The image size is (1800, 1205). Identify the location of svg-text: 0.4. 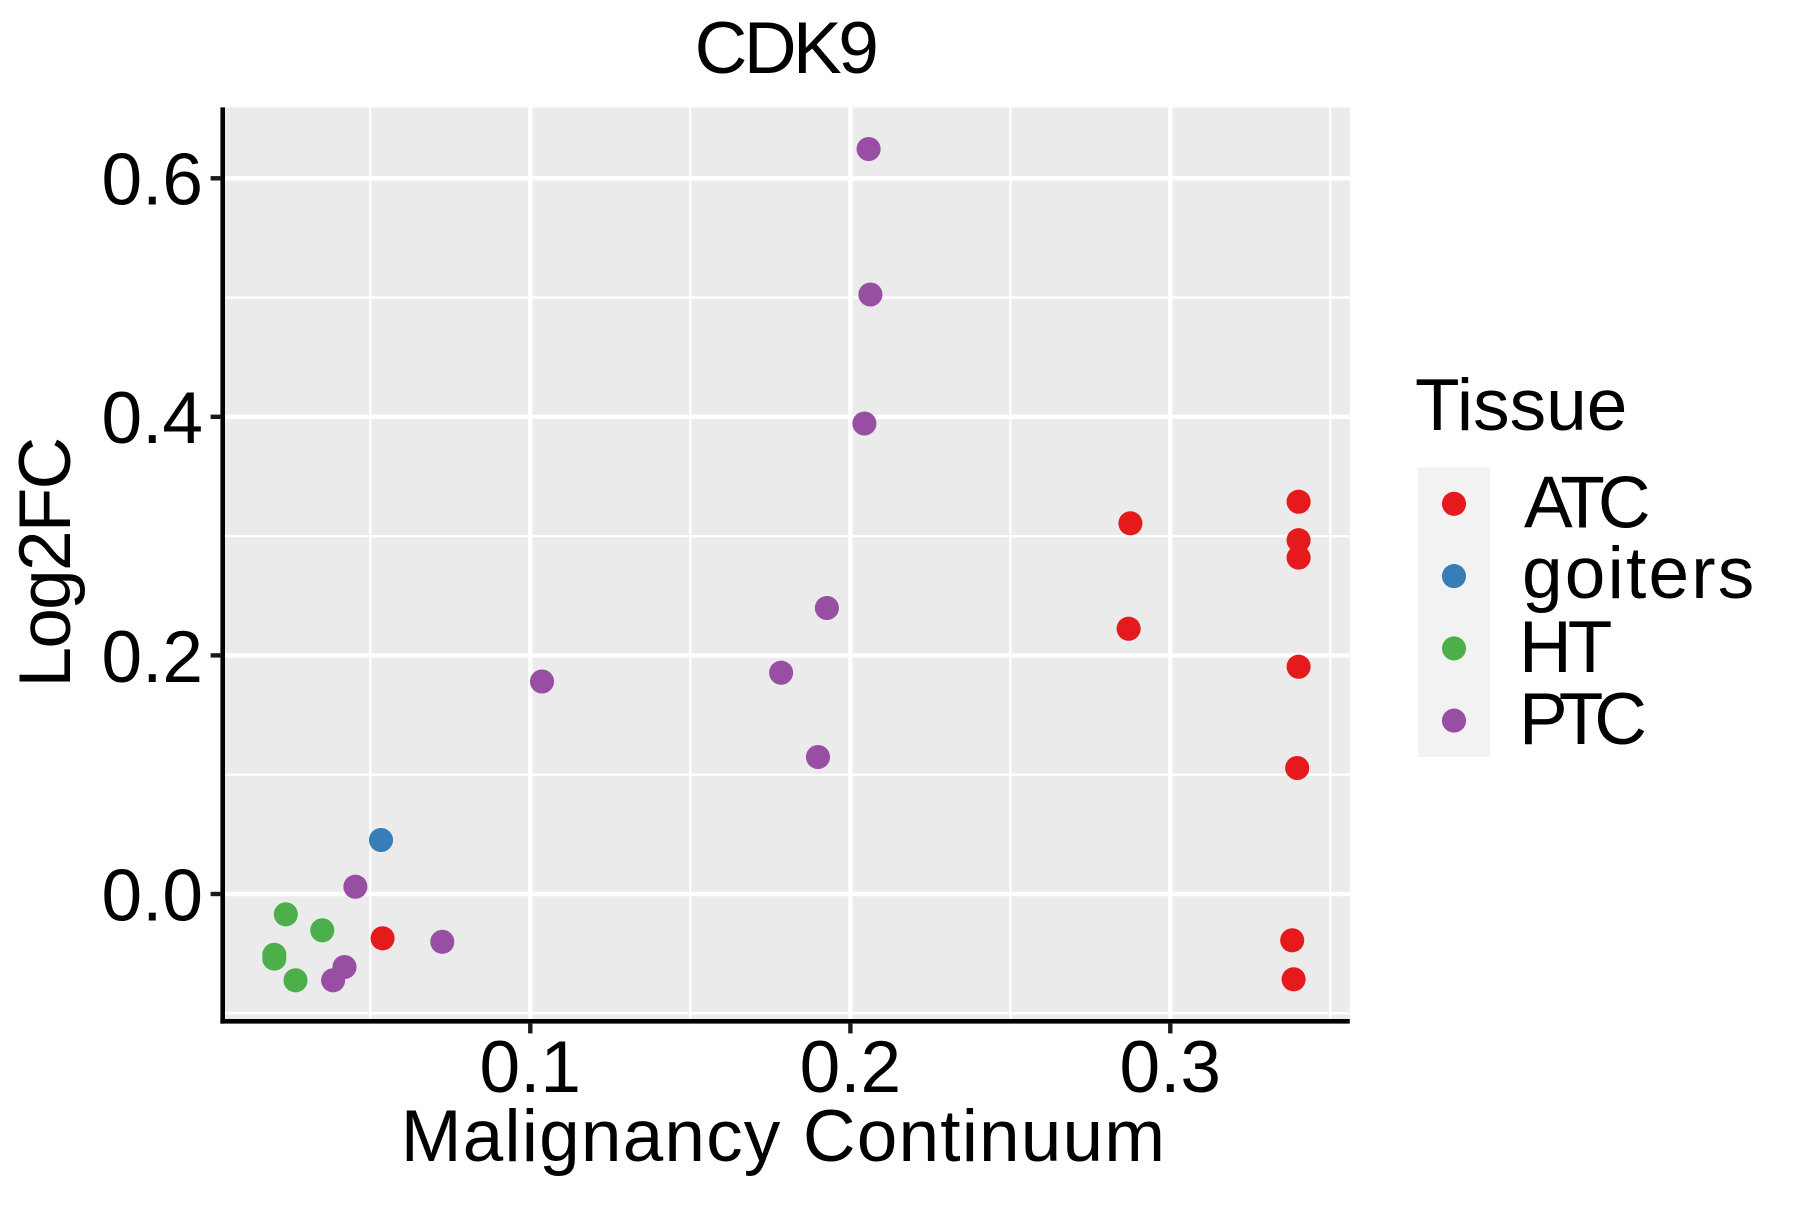
(152, 418).